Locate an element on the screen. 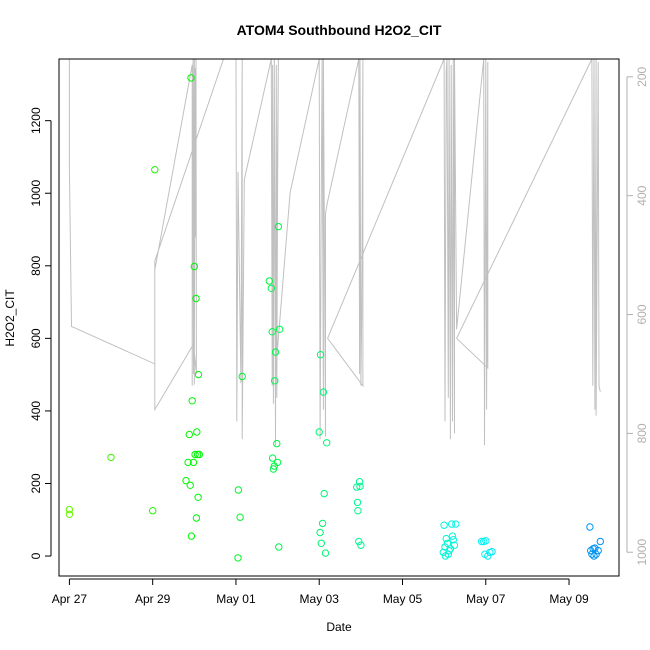 The image size is (650, 650). y-tick-label: 400 is located at coordinates (36, 411).